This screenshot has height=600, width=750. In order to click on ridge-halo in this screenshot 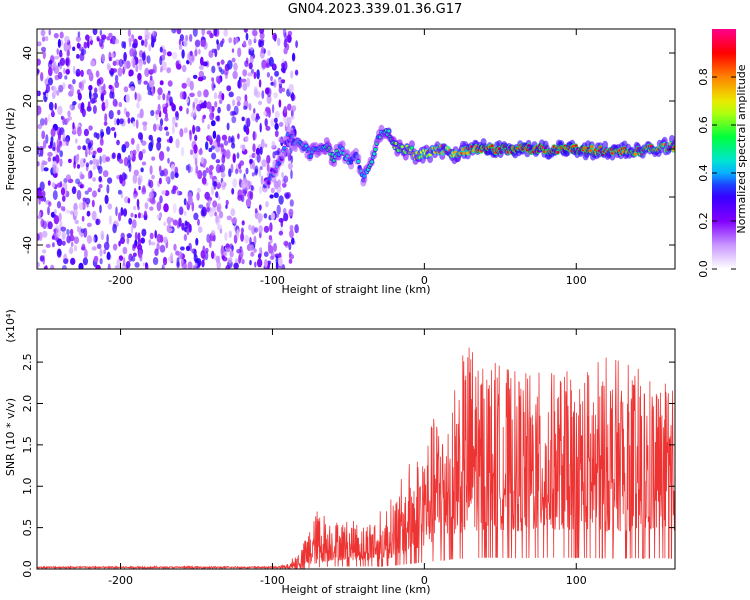, I will do `click(430, 159)`.